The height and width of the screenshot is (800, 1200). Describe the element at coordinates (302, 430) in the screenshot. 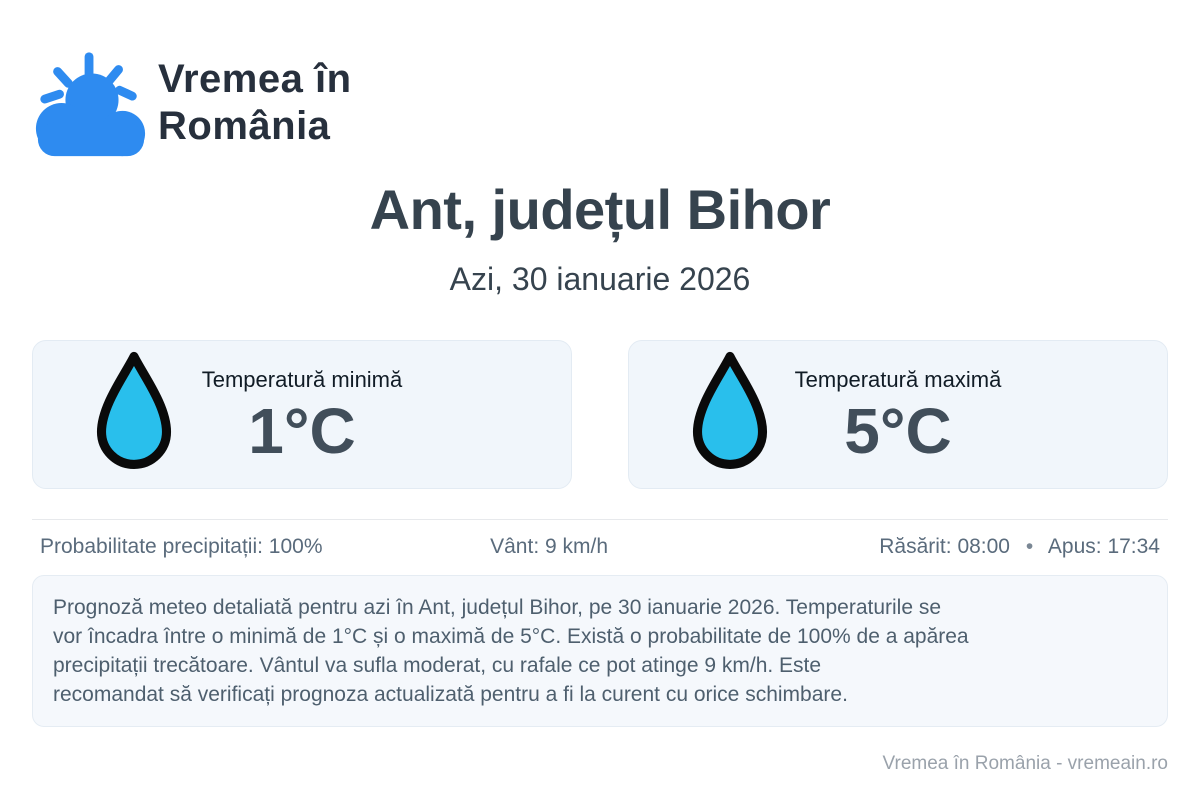

I see `min-temperature-value: 1°C` at that location.